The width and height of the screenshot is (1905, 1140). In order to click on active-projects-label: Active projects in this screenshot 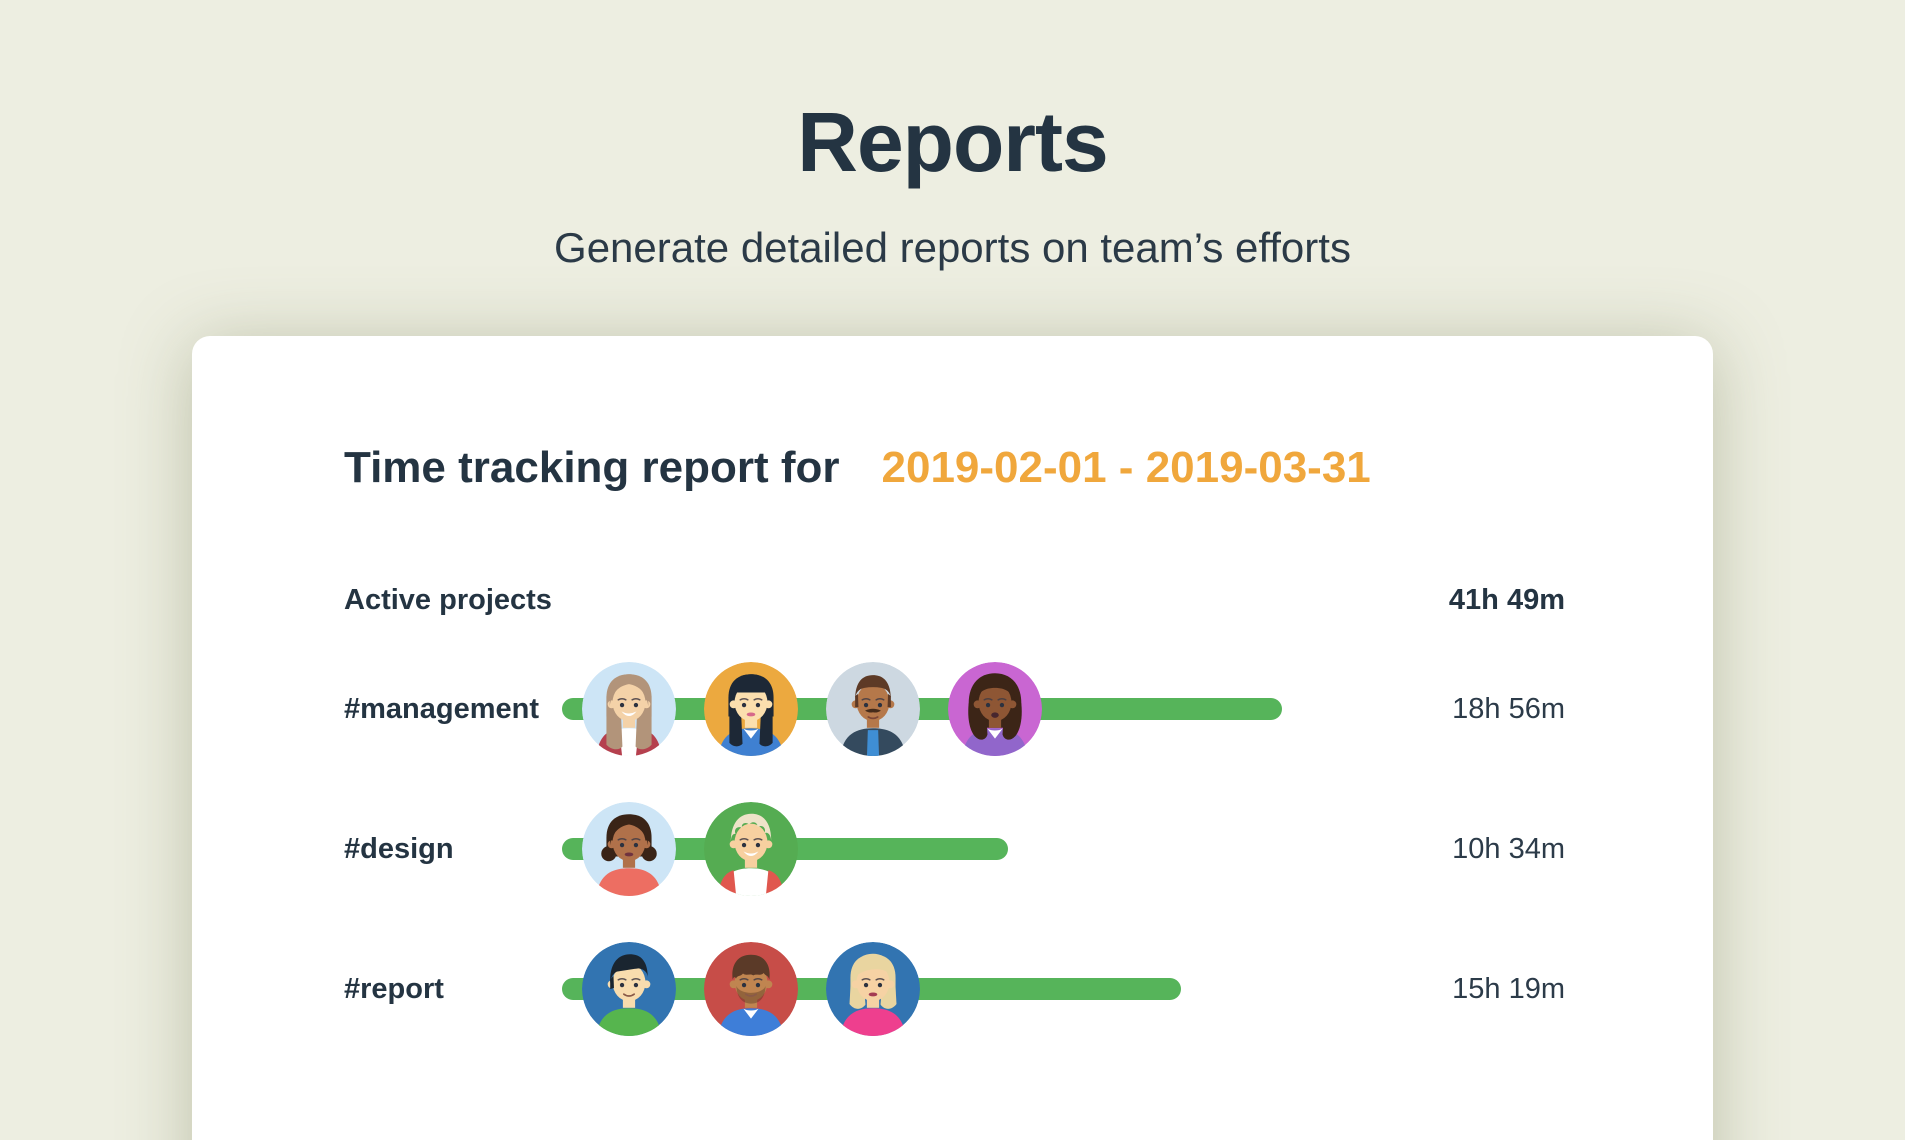, I will do `click(448, 600)`.